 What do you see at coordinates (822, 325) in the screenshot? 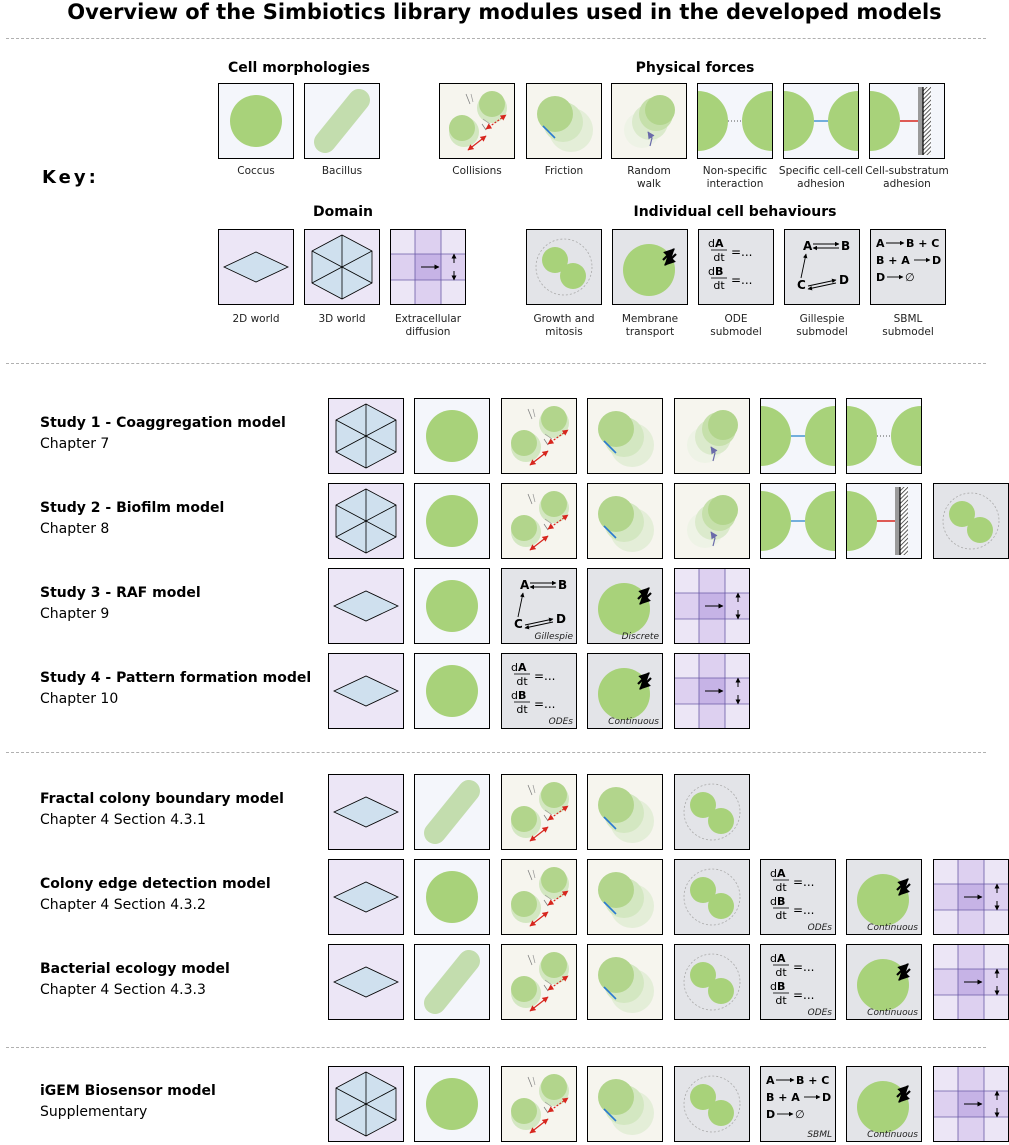
I see `caption-gillespie: Gillespie submodel` at bounding box center [822, 325].